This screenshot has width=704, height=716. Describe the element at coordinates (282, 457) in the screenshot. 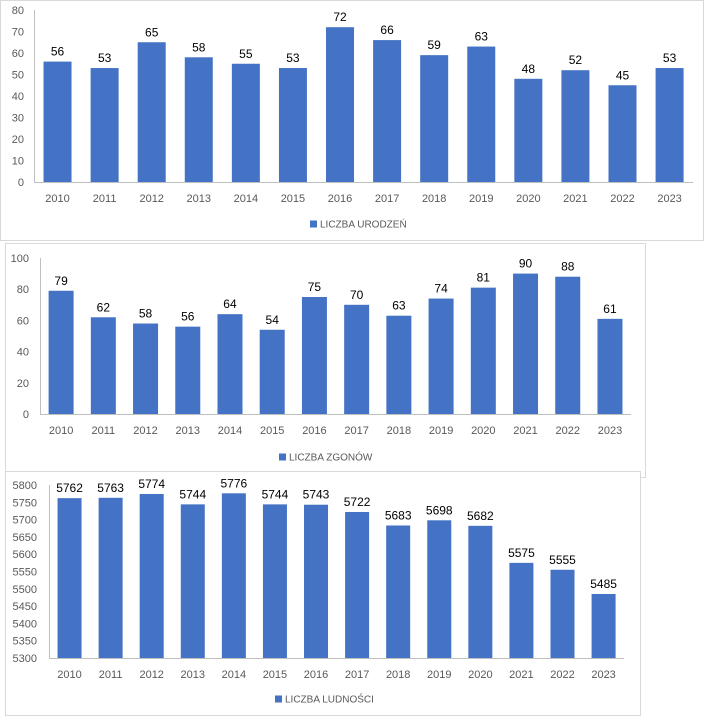

I see `legend-swatch` at that location.